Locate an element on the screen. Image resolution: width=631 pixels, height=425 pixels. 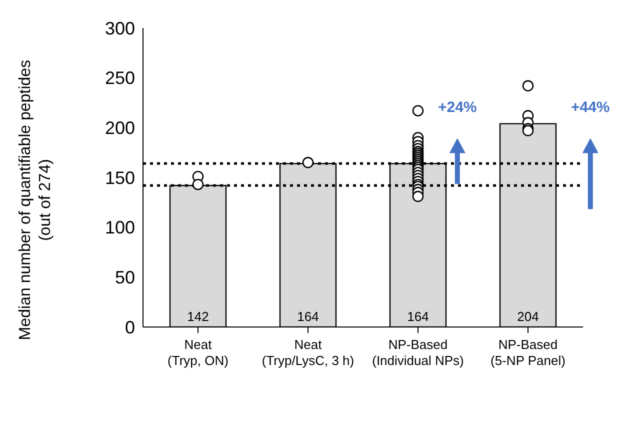
y-tick-label: 150 is located at coordinates (119, 178).